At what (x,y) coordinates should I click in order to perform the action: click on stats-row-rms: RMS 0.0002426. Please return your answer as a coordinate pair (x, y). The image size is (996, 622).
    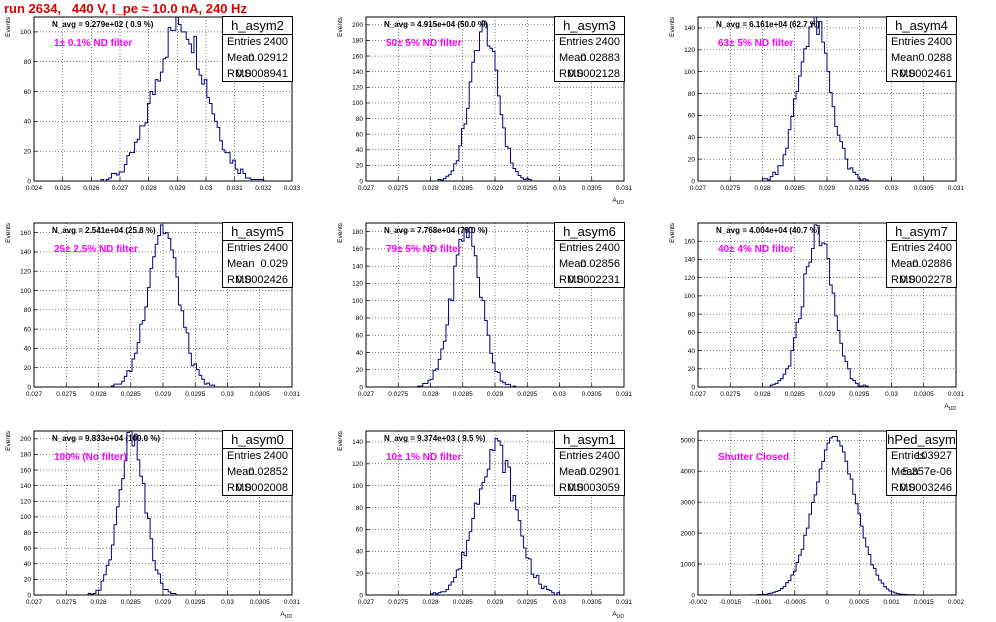
    Looking at the image, I should click on (257, 280).